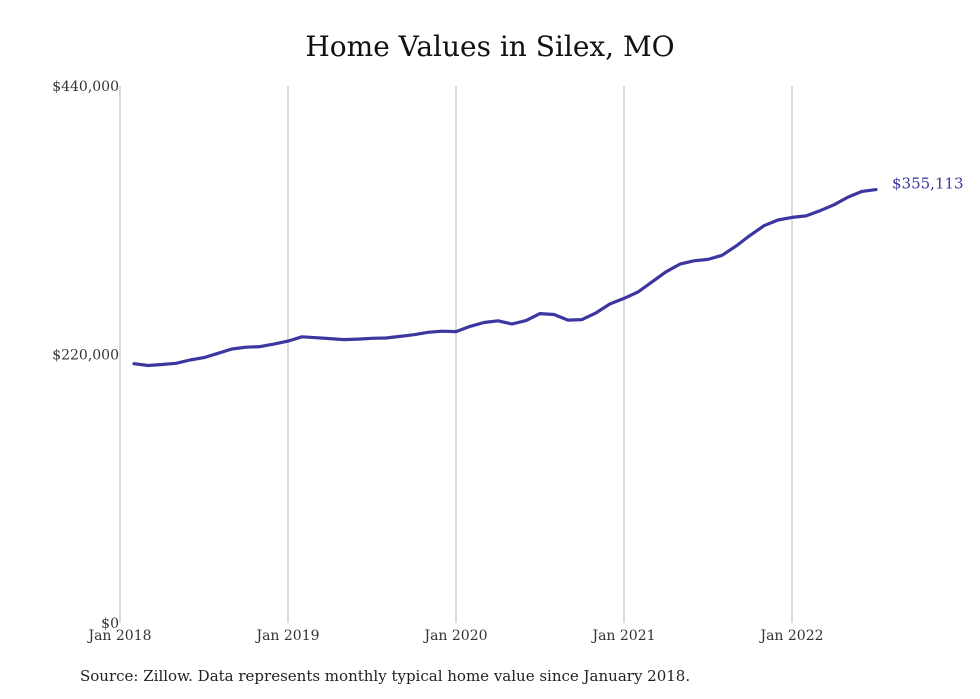  I want to click on y-tick-label: $440,000, so click(85, 87).